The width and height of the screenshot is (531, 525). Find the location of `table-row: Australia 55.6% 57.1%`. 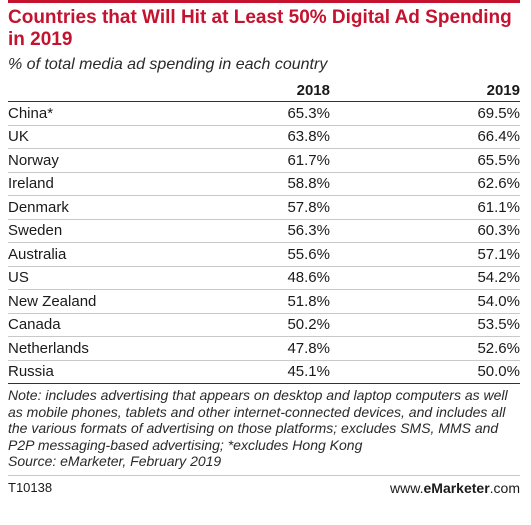

table-row: Australia 55.6% 57.1% is located at coordinates (264, 254).